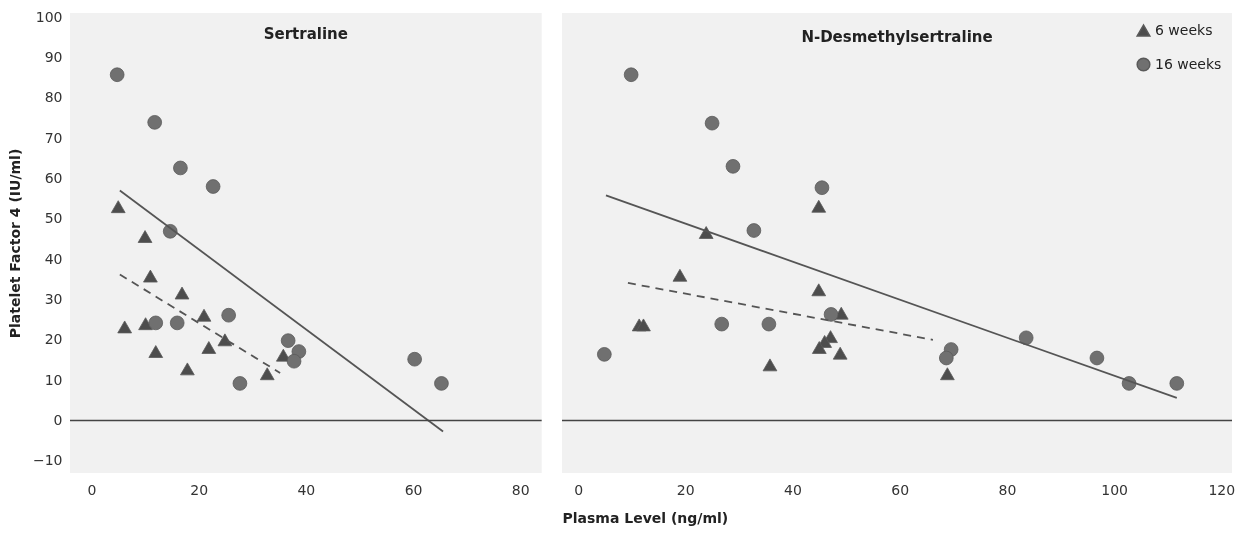  Describe the element at coordinates (58, 420) in the screenshot. I see `y-tick-label: 0` at that location.